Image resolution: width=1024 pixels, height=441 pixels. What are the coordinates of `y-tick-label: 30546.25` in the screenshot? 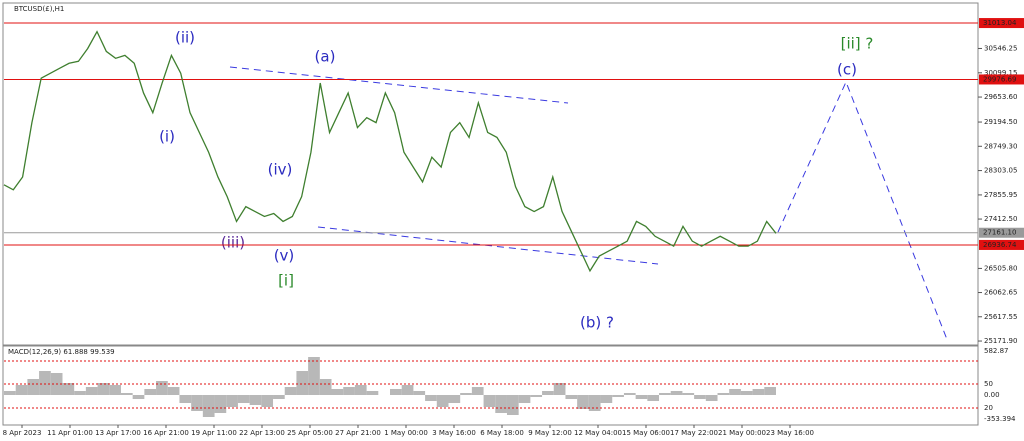 It's located at (1000, 48).